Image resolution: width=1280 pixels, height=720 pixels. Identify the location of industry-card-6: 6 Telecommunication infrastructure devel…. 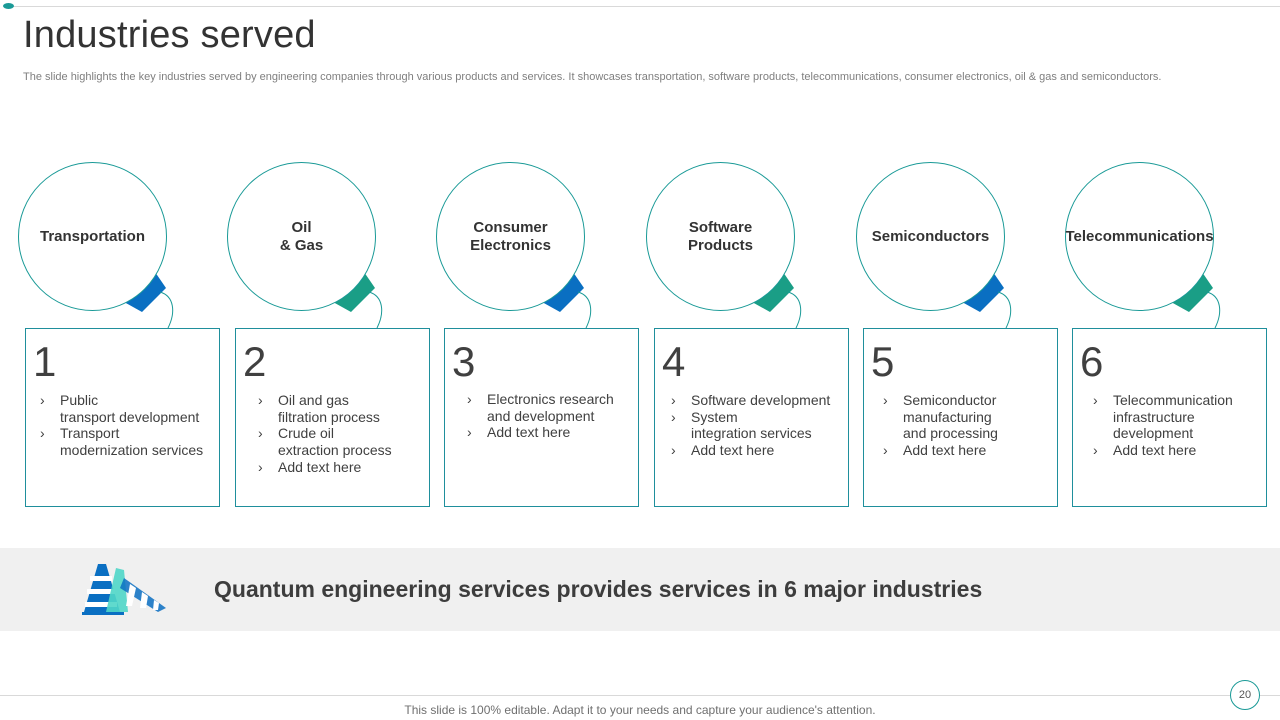
(1169, 417).